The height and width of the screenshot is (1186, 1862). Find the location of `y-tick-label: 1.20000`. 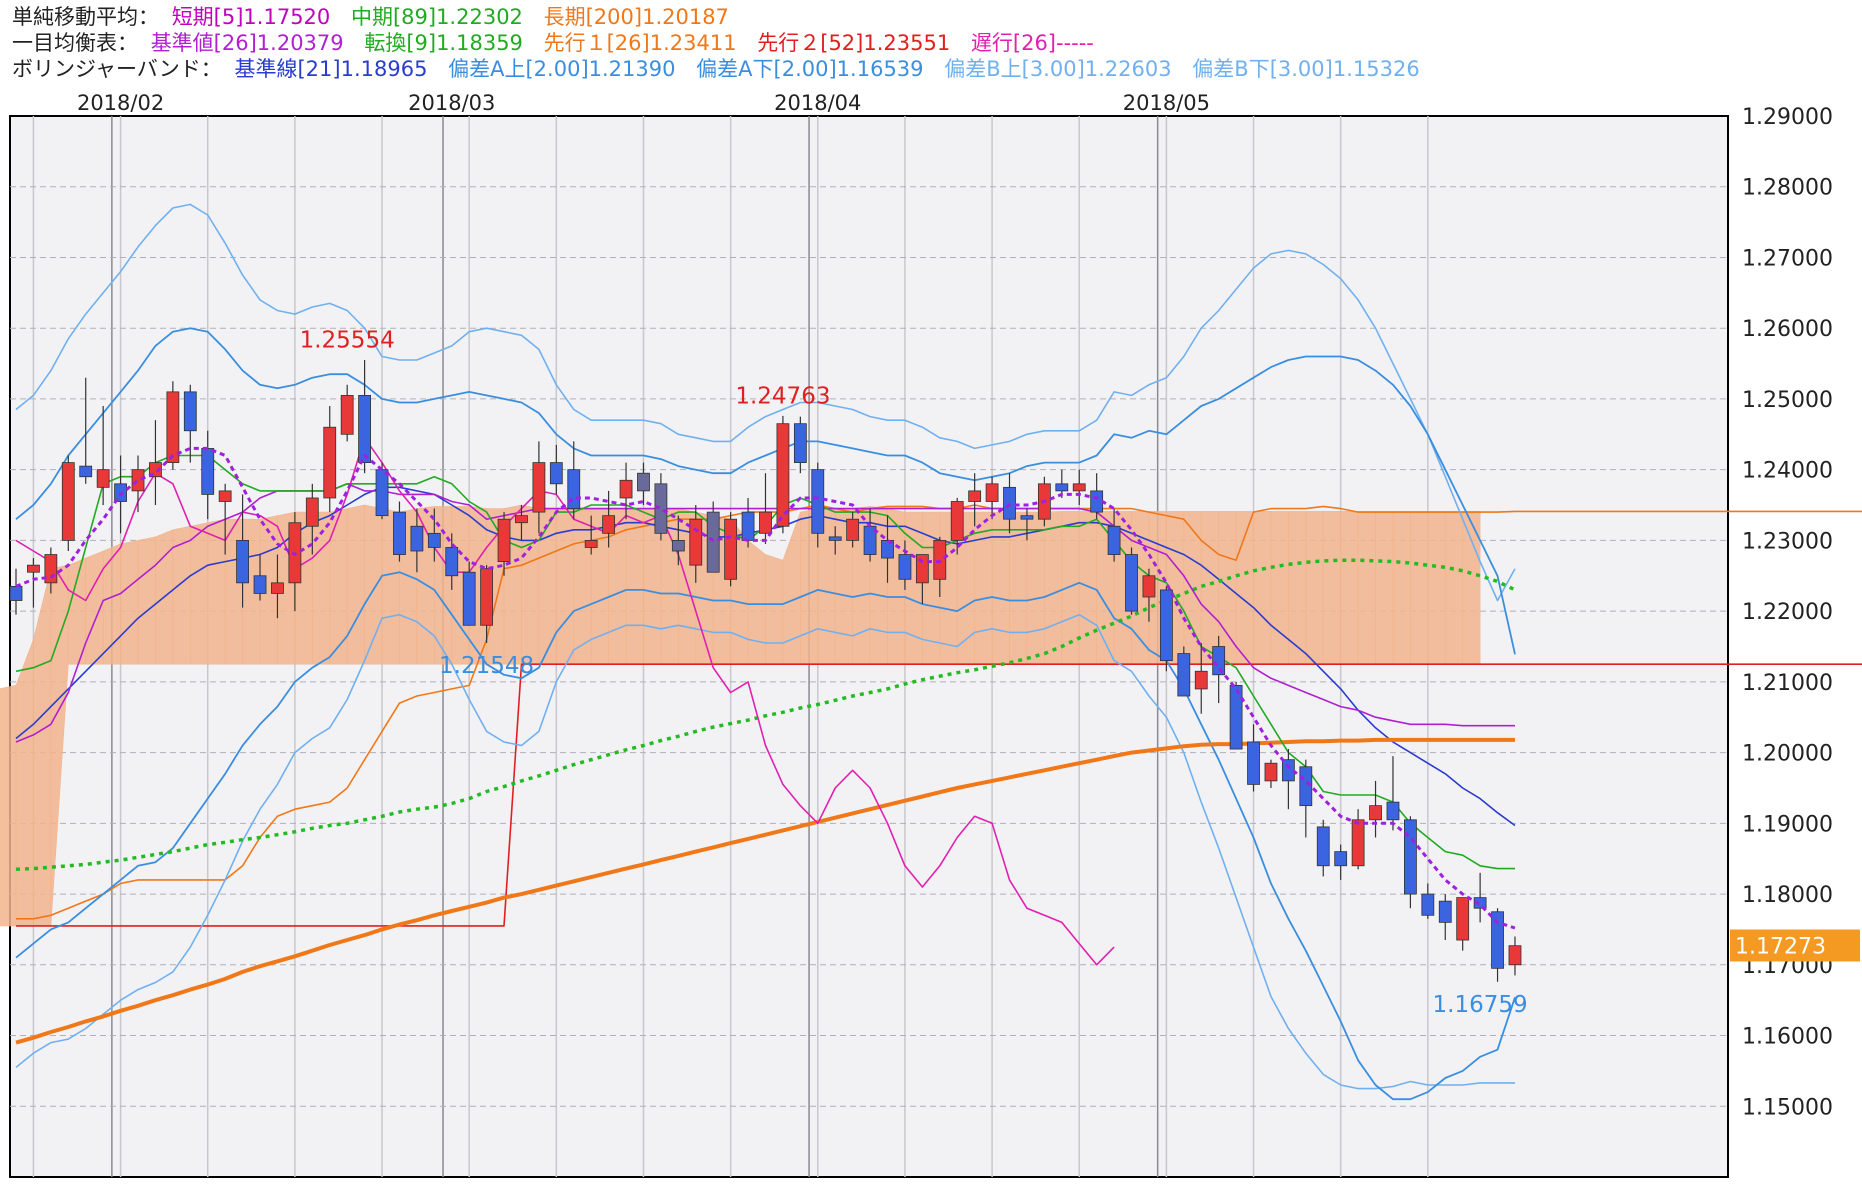

y-tick-label: 1.20000 is located at coordinates (1787, 754).